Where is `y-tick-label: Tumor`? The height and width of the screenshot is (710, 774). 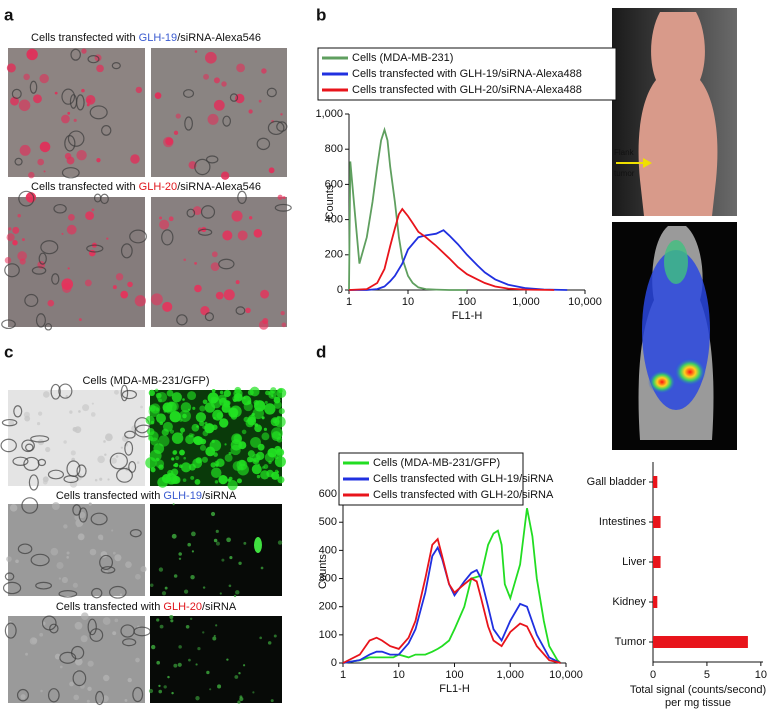 y-tick-label: Tumor is located at coordinates (631, 642).